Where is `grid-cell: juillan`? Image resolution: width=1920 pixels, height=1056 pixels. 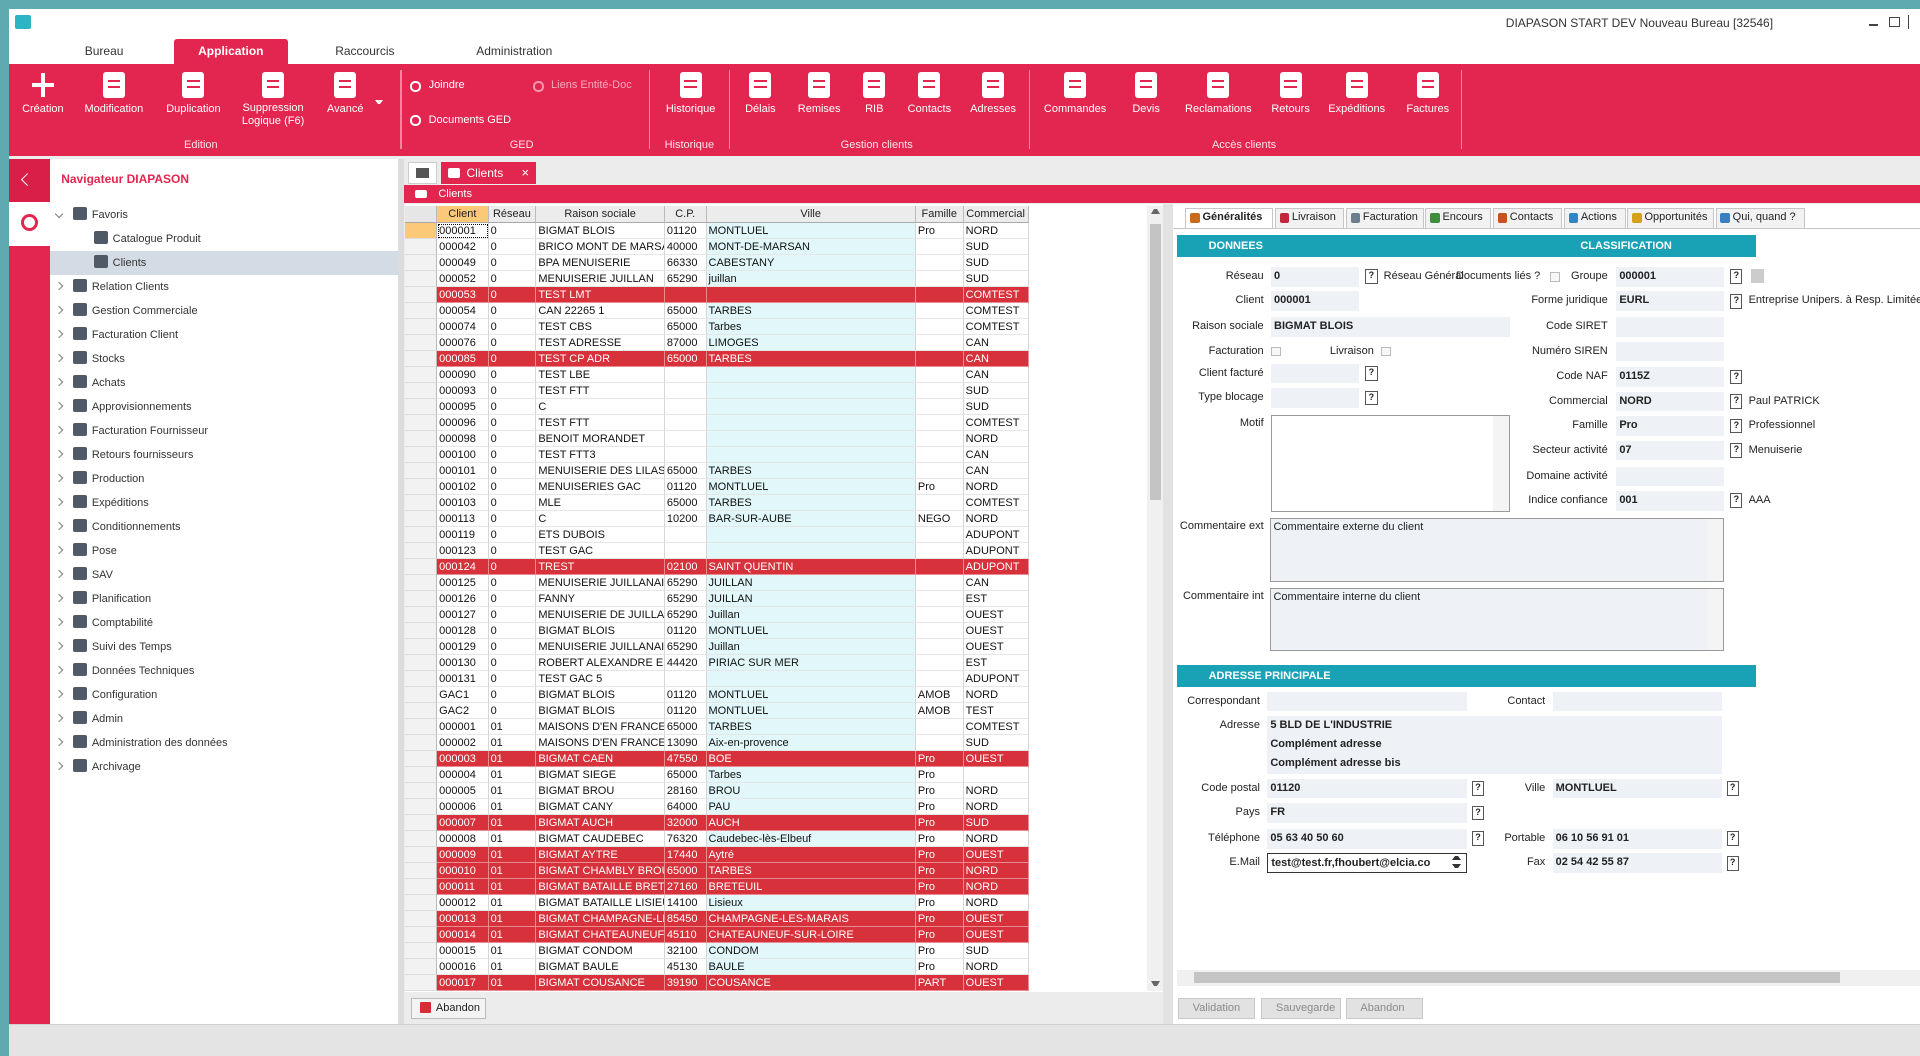
grid-cell: juillan is located at coordinates (811, 278).